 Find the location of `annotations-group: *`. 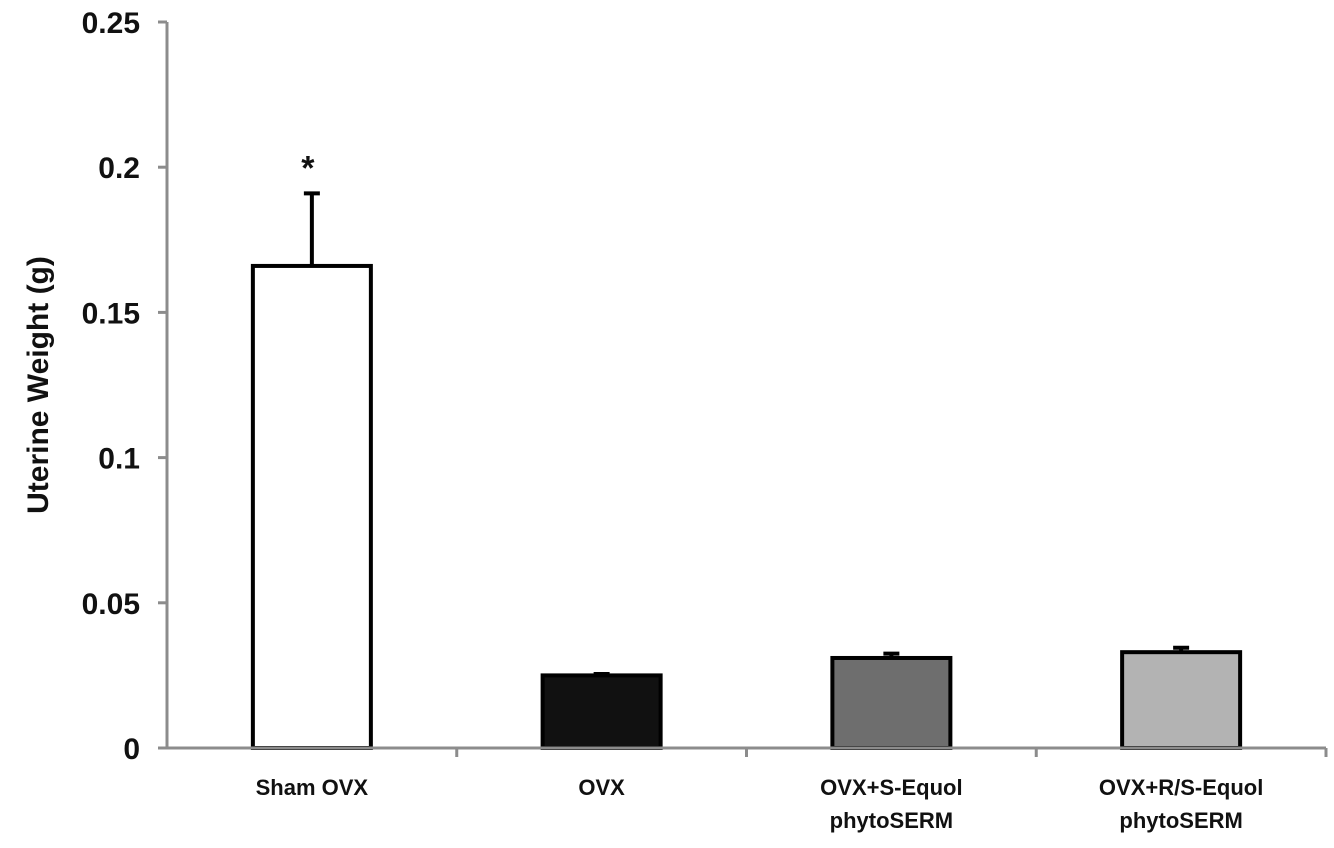

annotations-group: * is located at coordinates (308, 168).